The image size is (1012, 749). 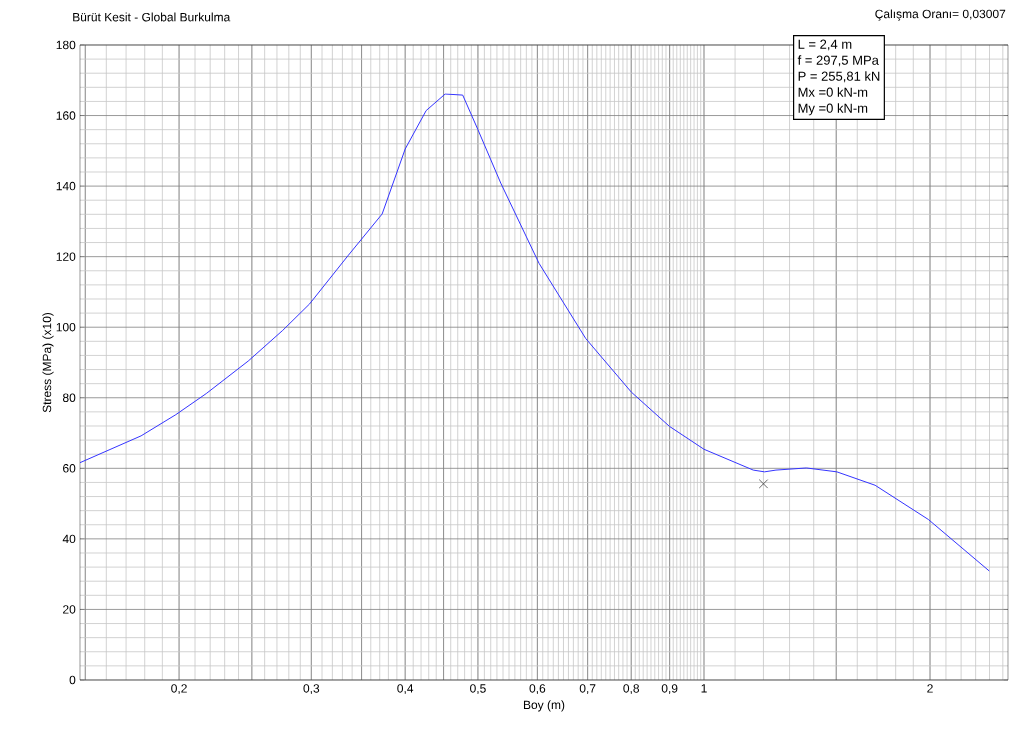 I want to click on text: Çalışma Oranı= 0,03007, so click(x=940, y=15).